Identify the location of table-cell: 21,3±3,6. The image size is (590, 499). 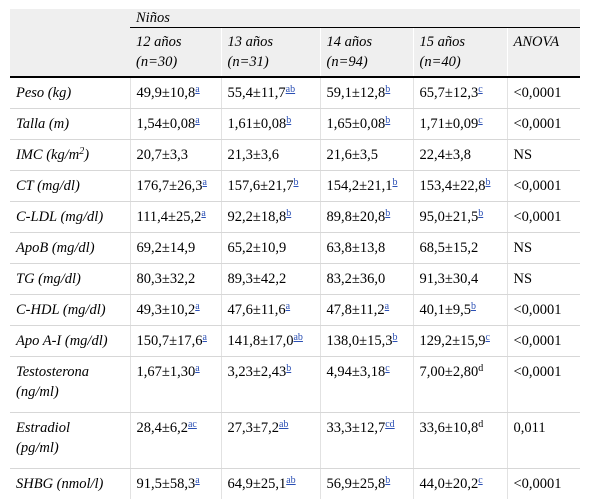
(270, 155).